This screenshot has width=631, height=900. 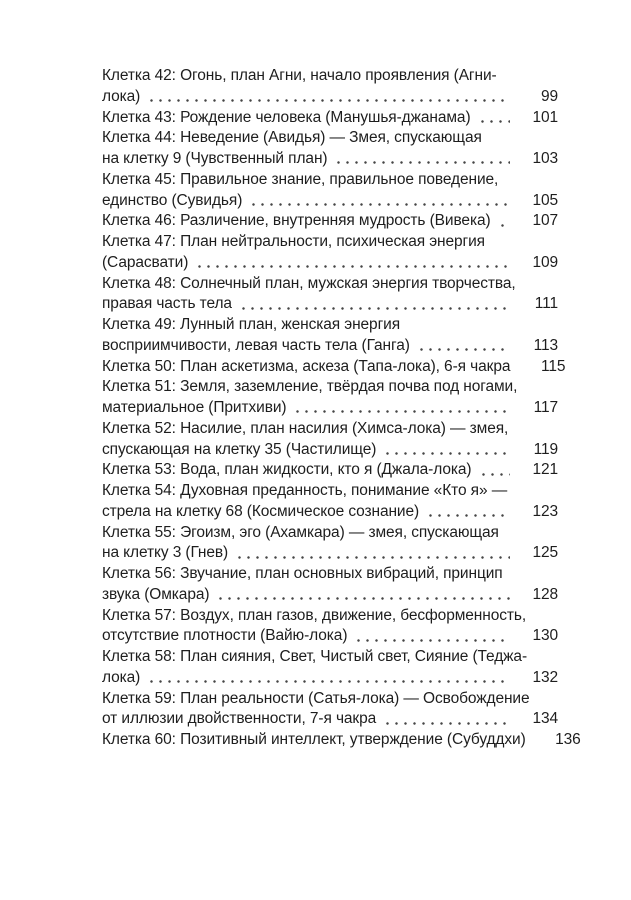 I want to click on toc-line: лока) 132, so click(x=330, y=678).